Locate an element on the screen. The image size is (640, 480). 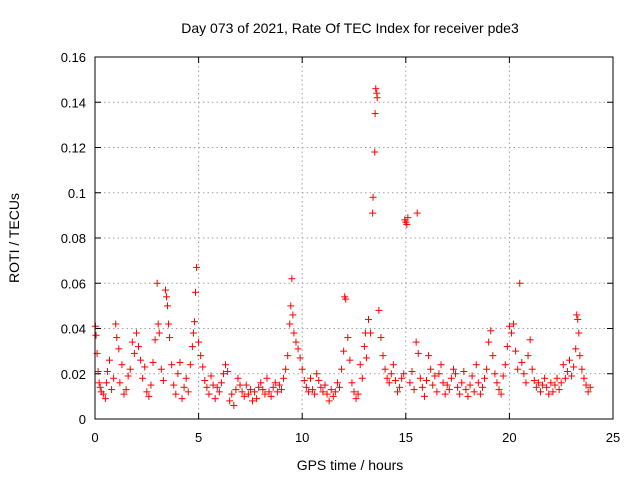
x-tick-label: 10 is located at coordinates (302, 437).